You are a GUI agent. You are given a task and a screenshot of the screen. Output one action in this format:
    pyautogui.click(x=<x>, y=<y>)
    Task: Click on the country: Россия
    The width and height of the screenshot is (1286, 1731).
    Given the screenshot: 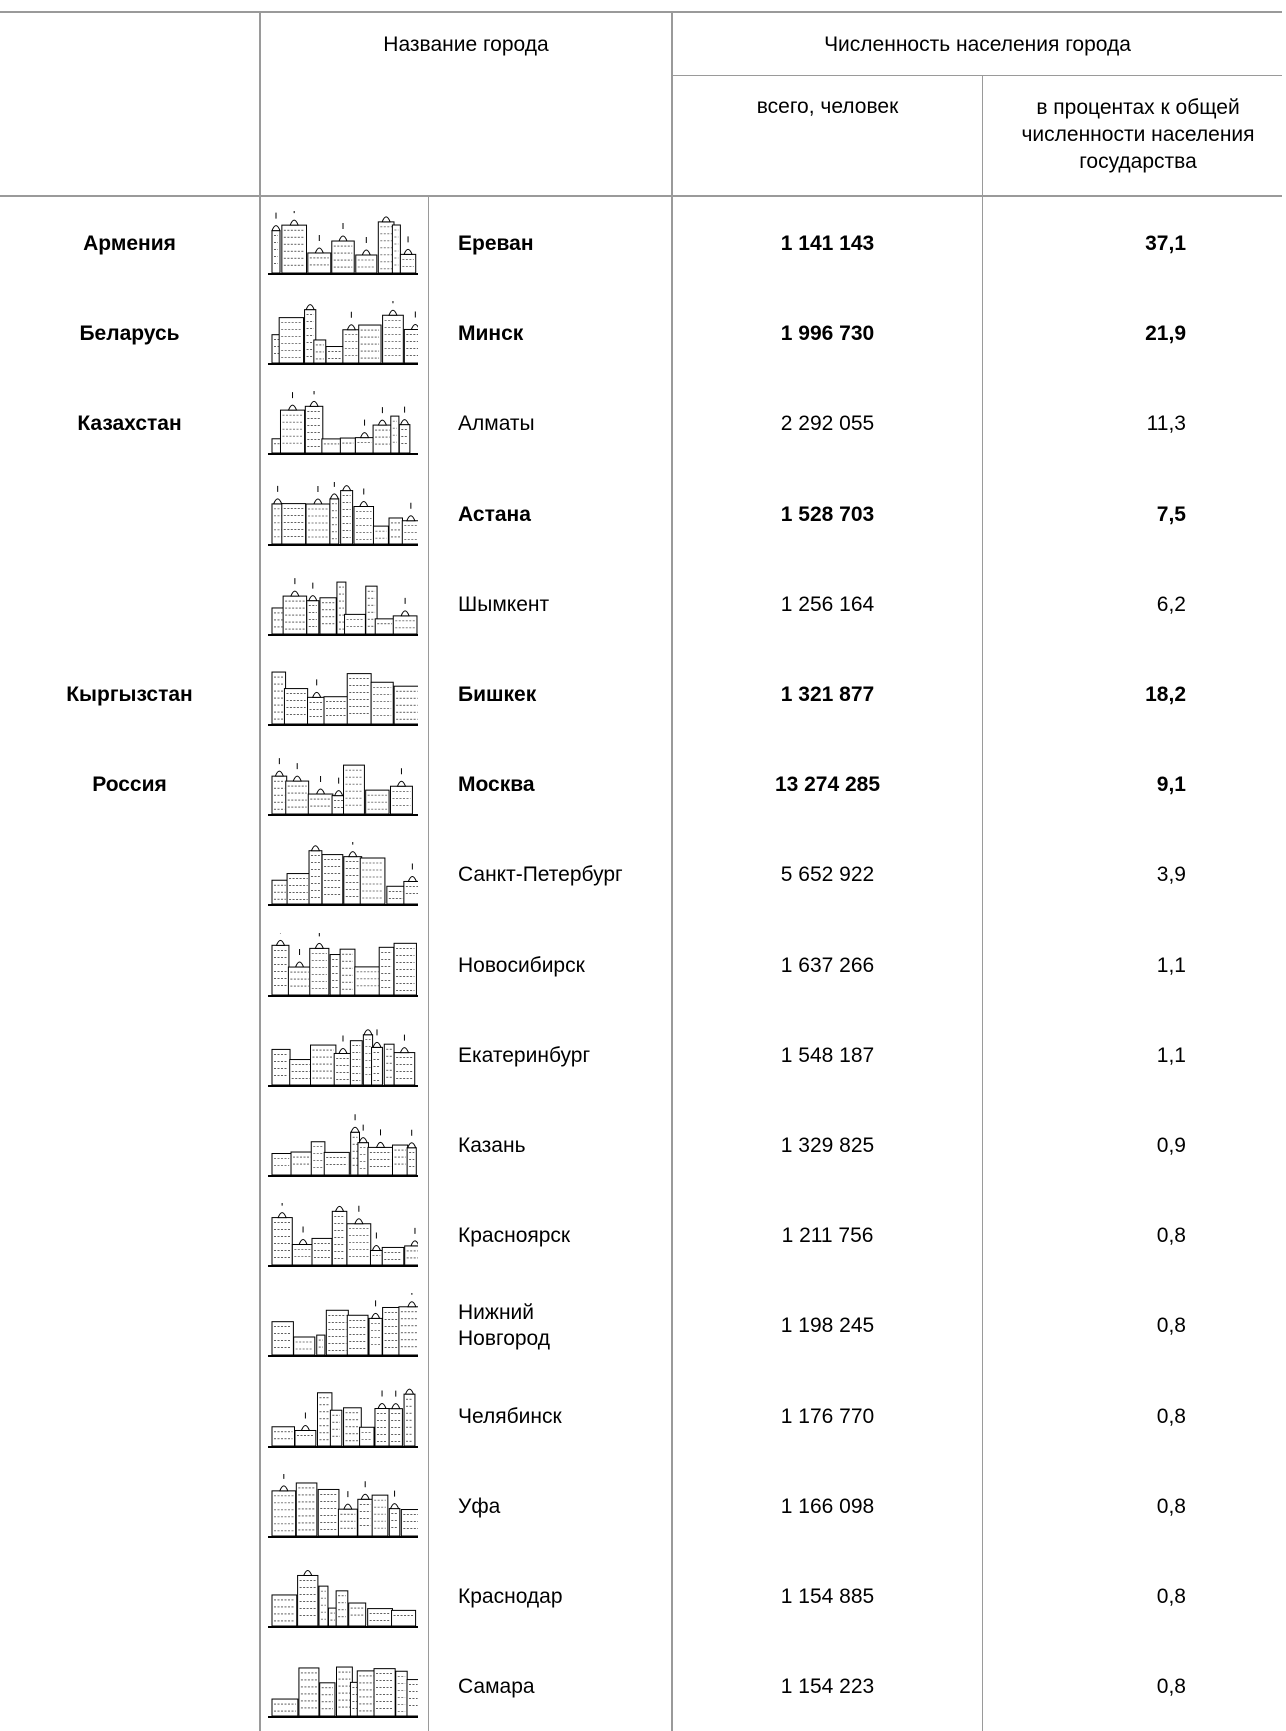 What is the action you would take?
    pyautogui.click(x=129, y=784)
    